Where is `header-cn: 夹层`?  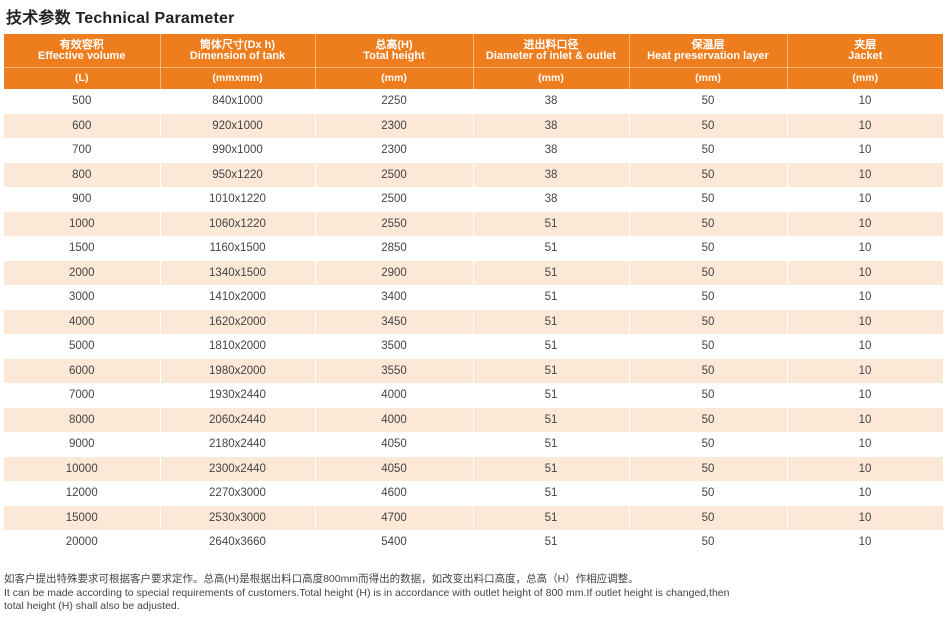
header-cn: 夹层 is located at coordinates (865, 44).